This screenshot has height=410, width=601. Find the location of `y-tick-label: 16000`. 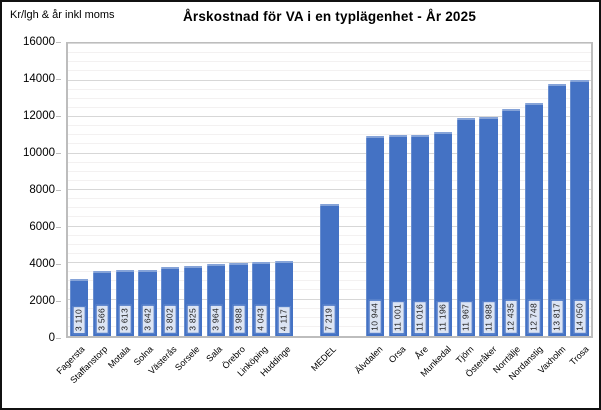

y-tick-label: 16000 is located at coordinates (39, 42).